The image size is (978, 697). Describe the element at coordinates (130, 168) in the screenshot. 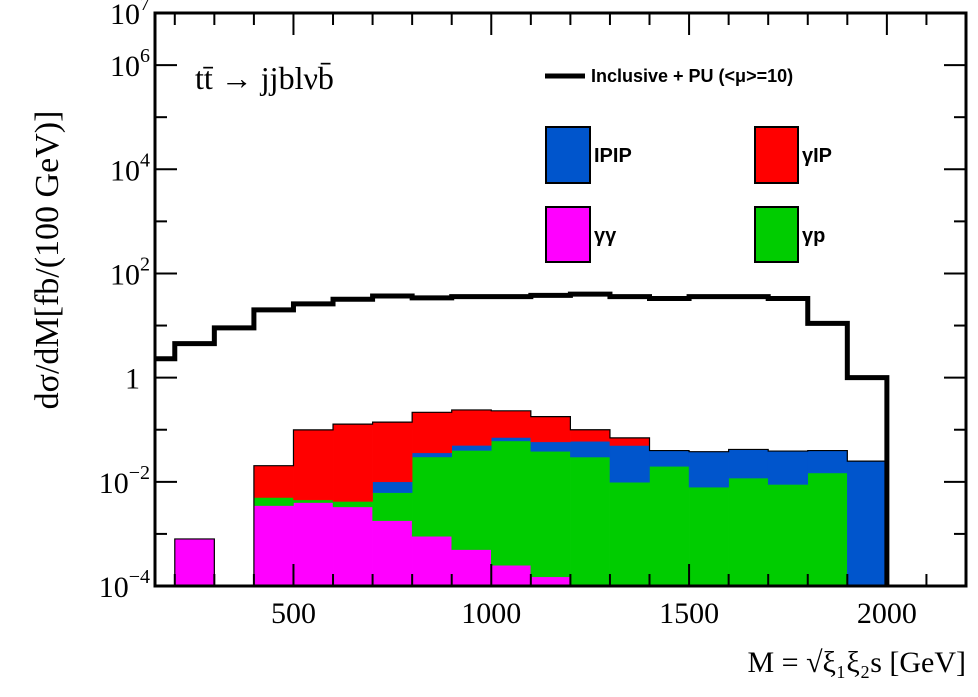

I see `y-tick-label: 10⁴` at that location.